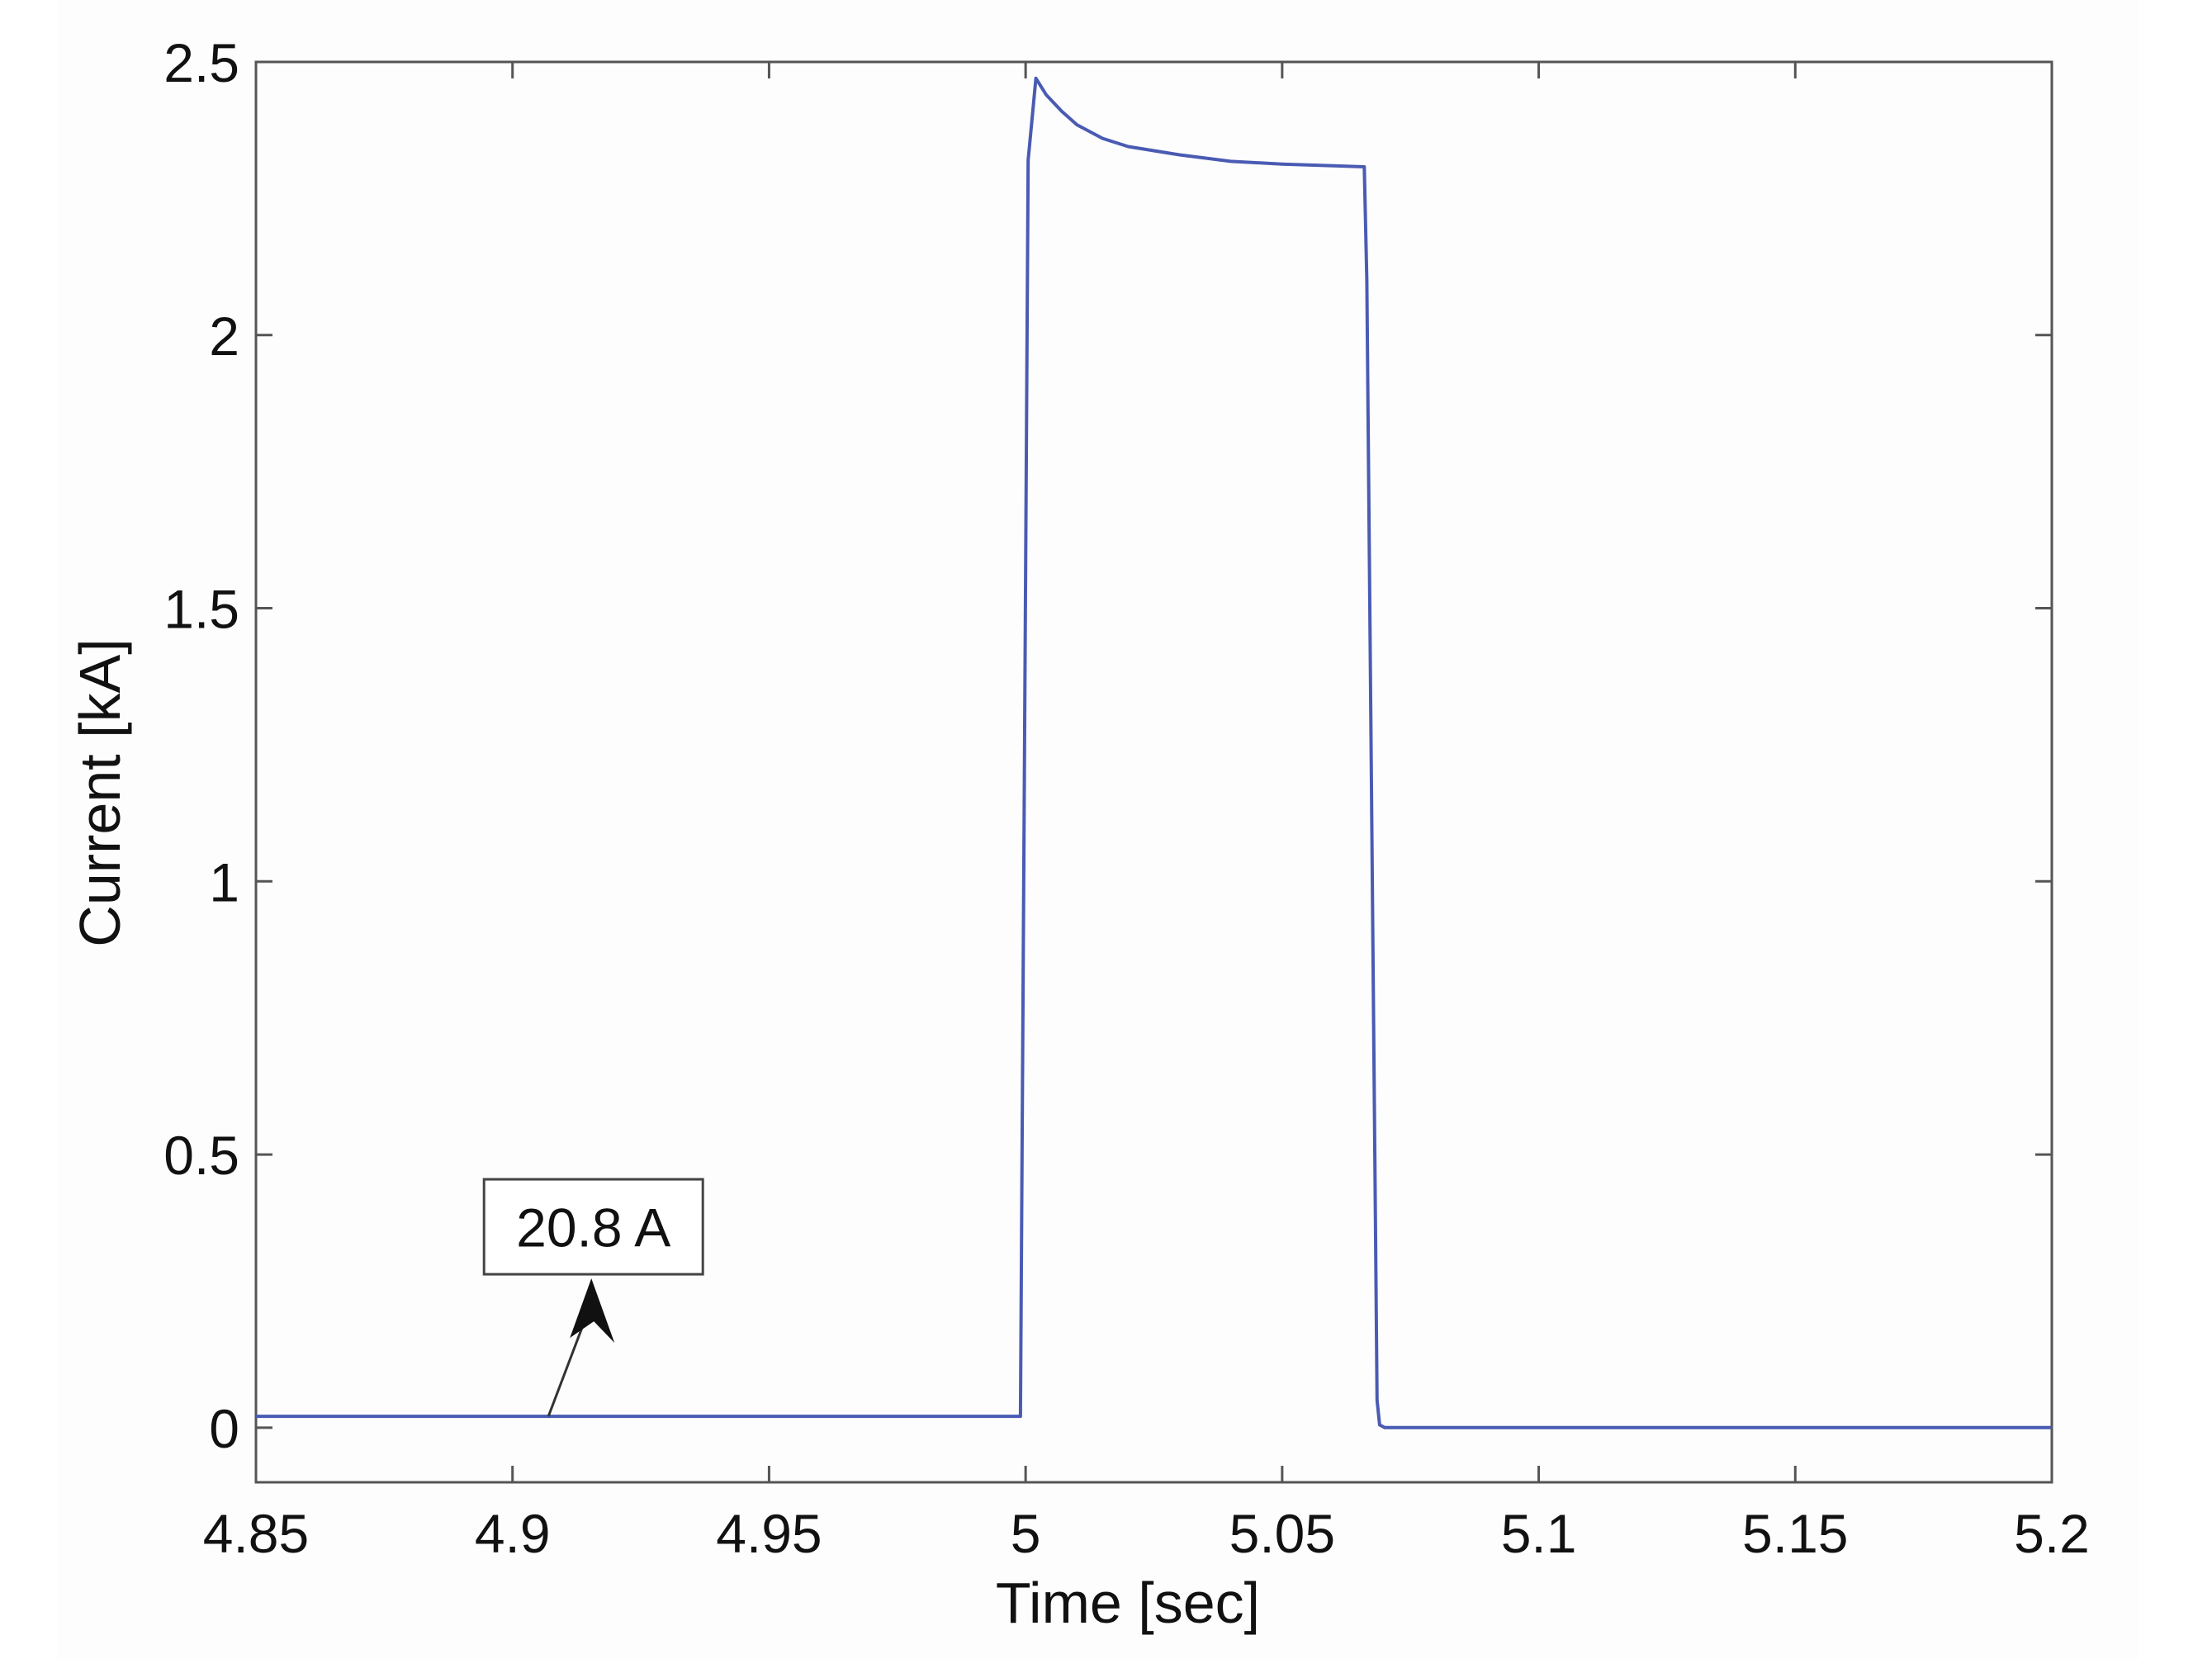  I want to click on y-tick-label: 0.5, so click(201, 1155).